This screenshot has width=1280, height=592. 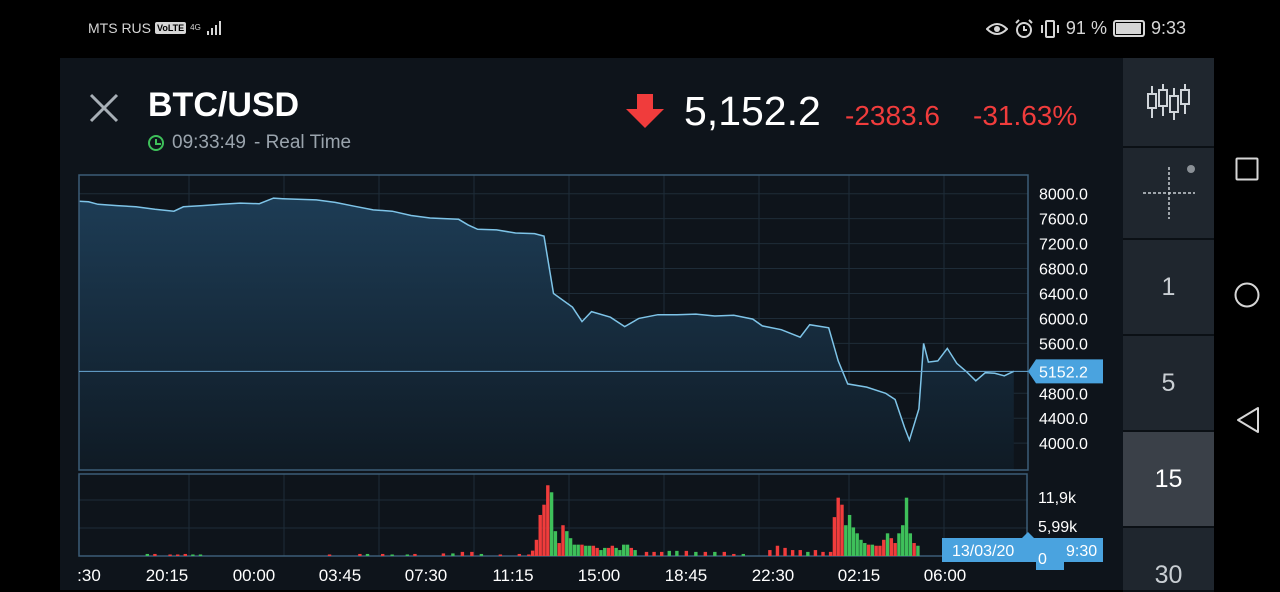 I want to click on time-tick-label: 06:00, so click(x=945, y=575).